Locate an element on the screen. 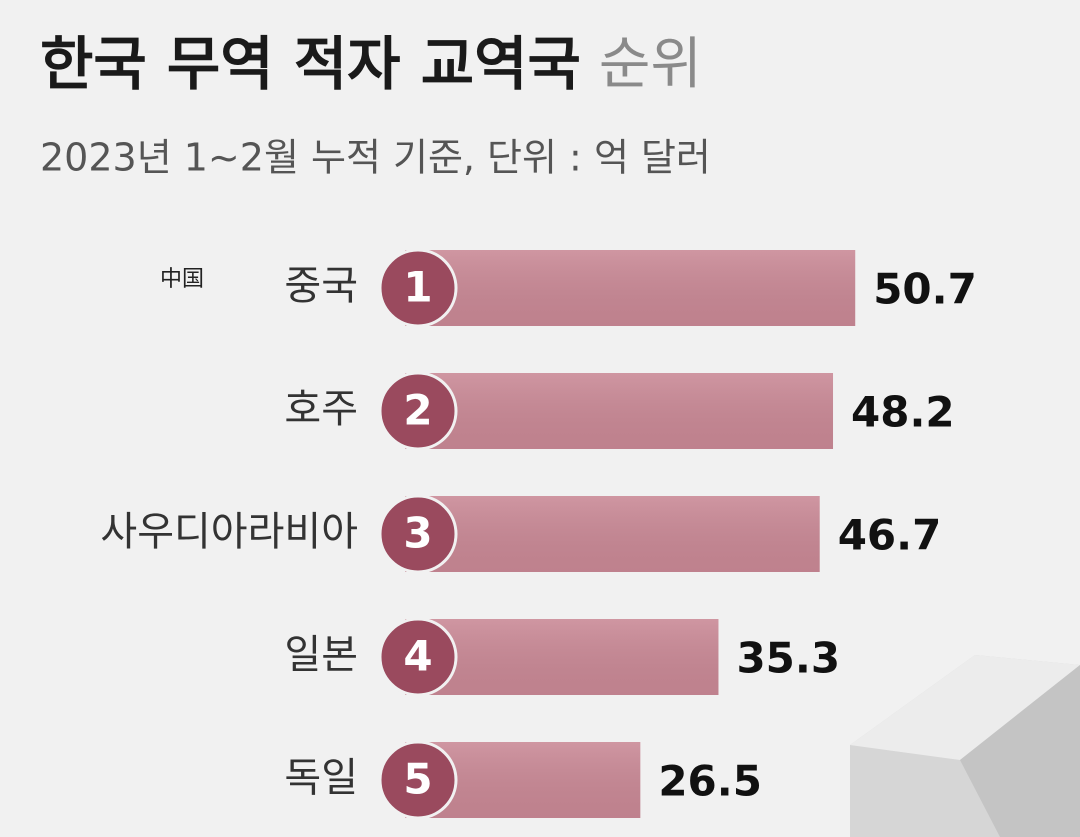  rank-label: 1 is located at coordinates (417, 287).